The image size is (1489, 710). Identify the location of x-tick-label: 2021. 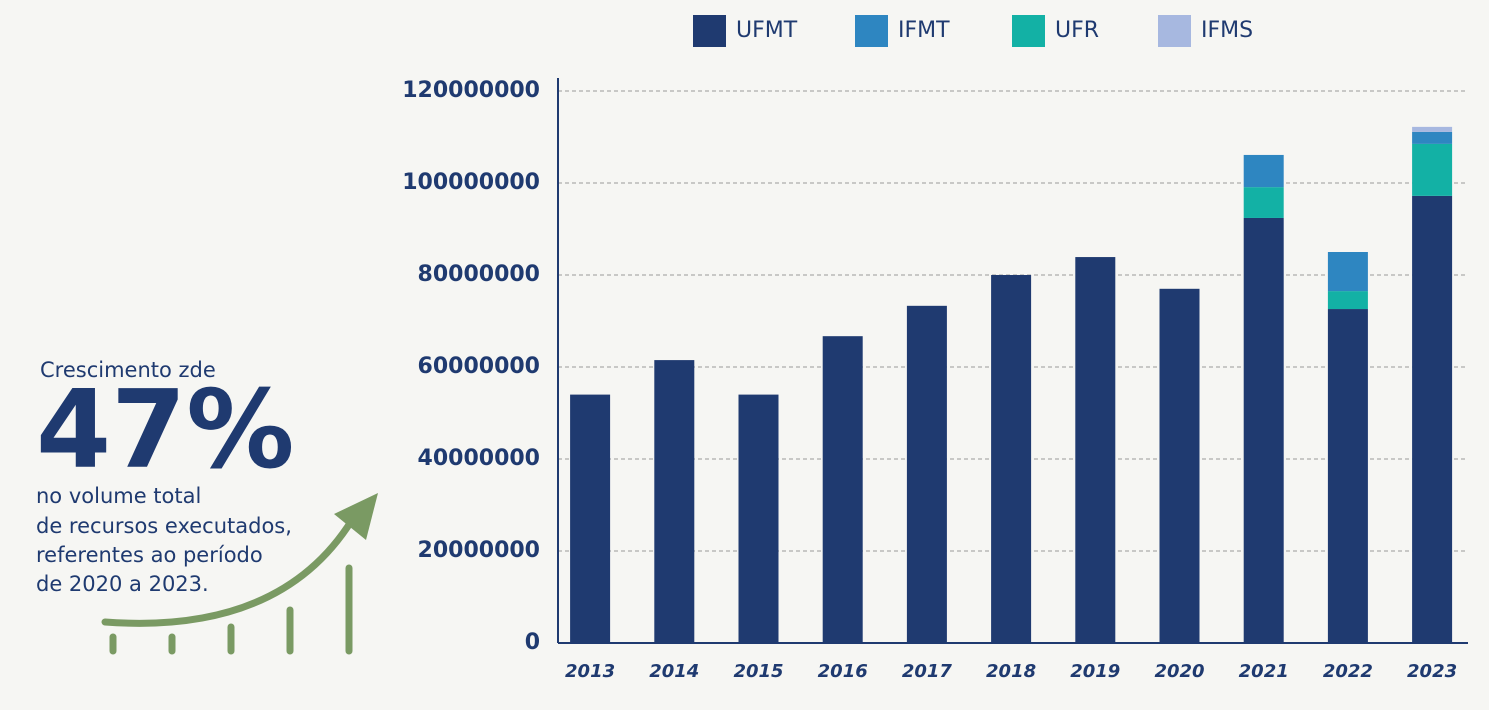
(1264, 671).